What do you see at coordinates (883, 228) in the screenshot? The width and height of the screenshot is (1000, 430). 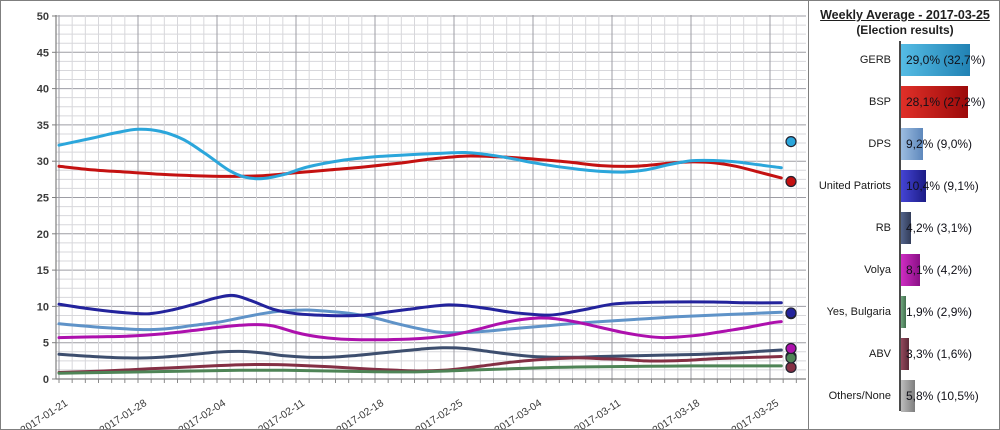 I see `legend-party-label: RB` at bounding box center [883, 228].